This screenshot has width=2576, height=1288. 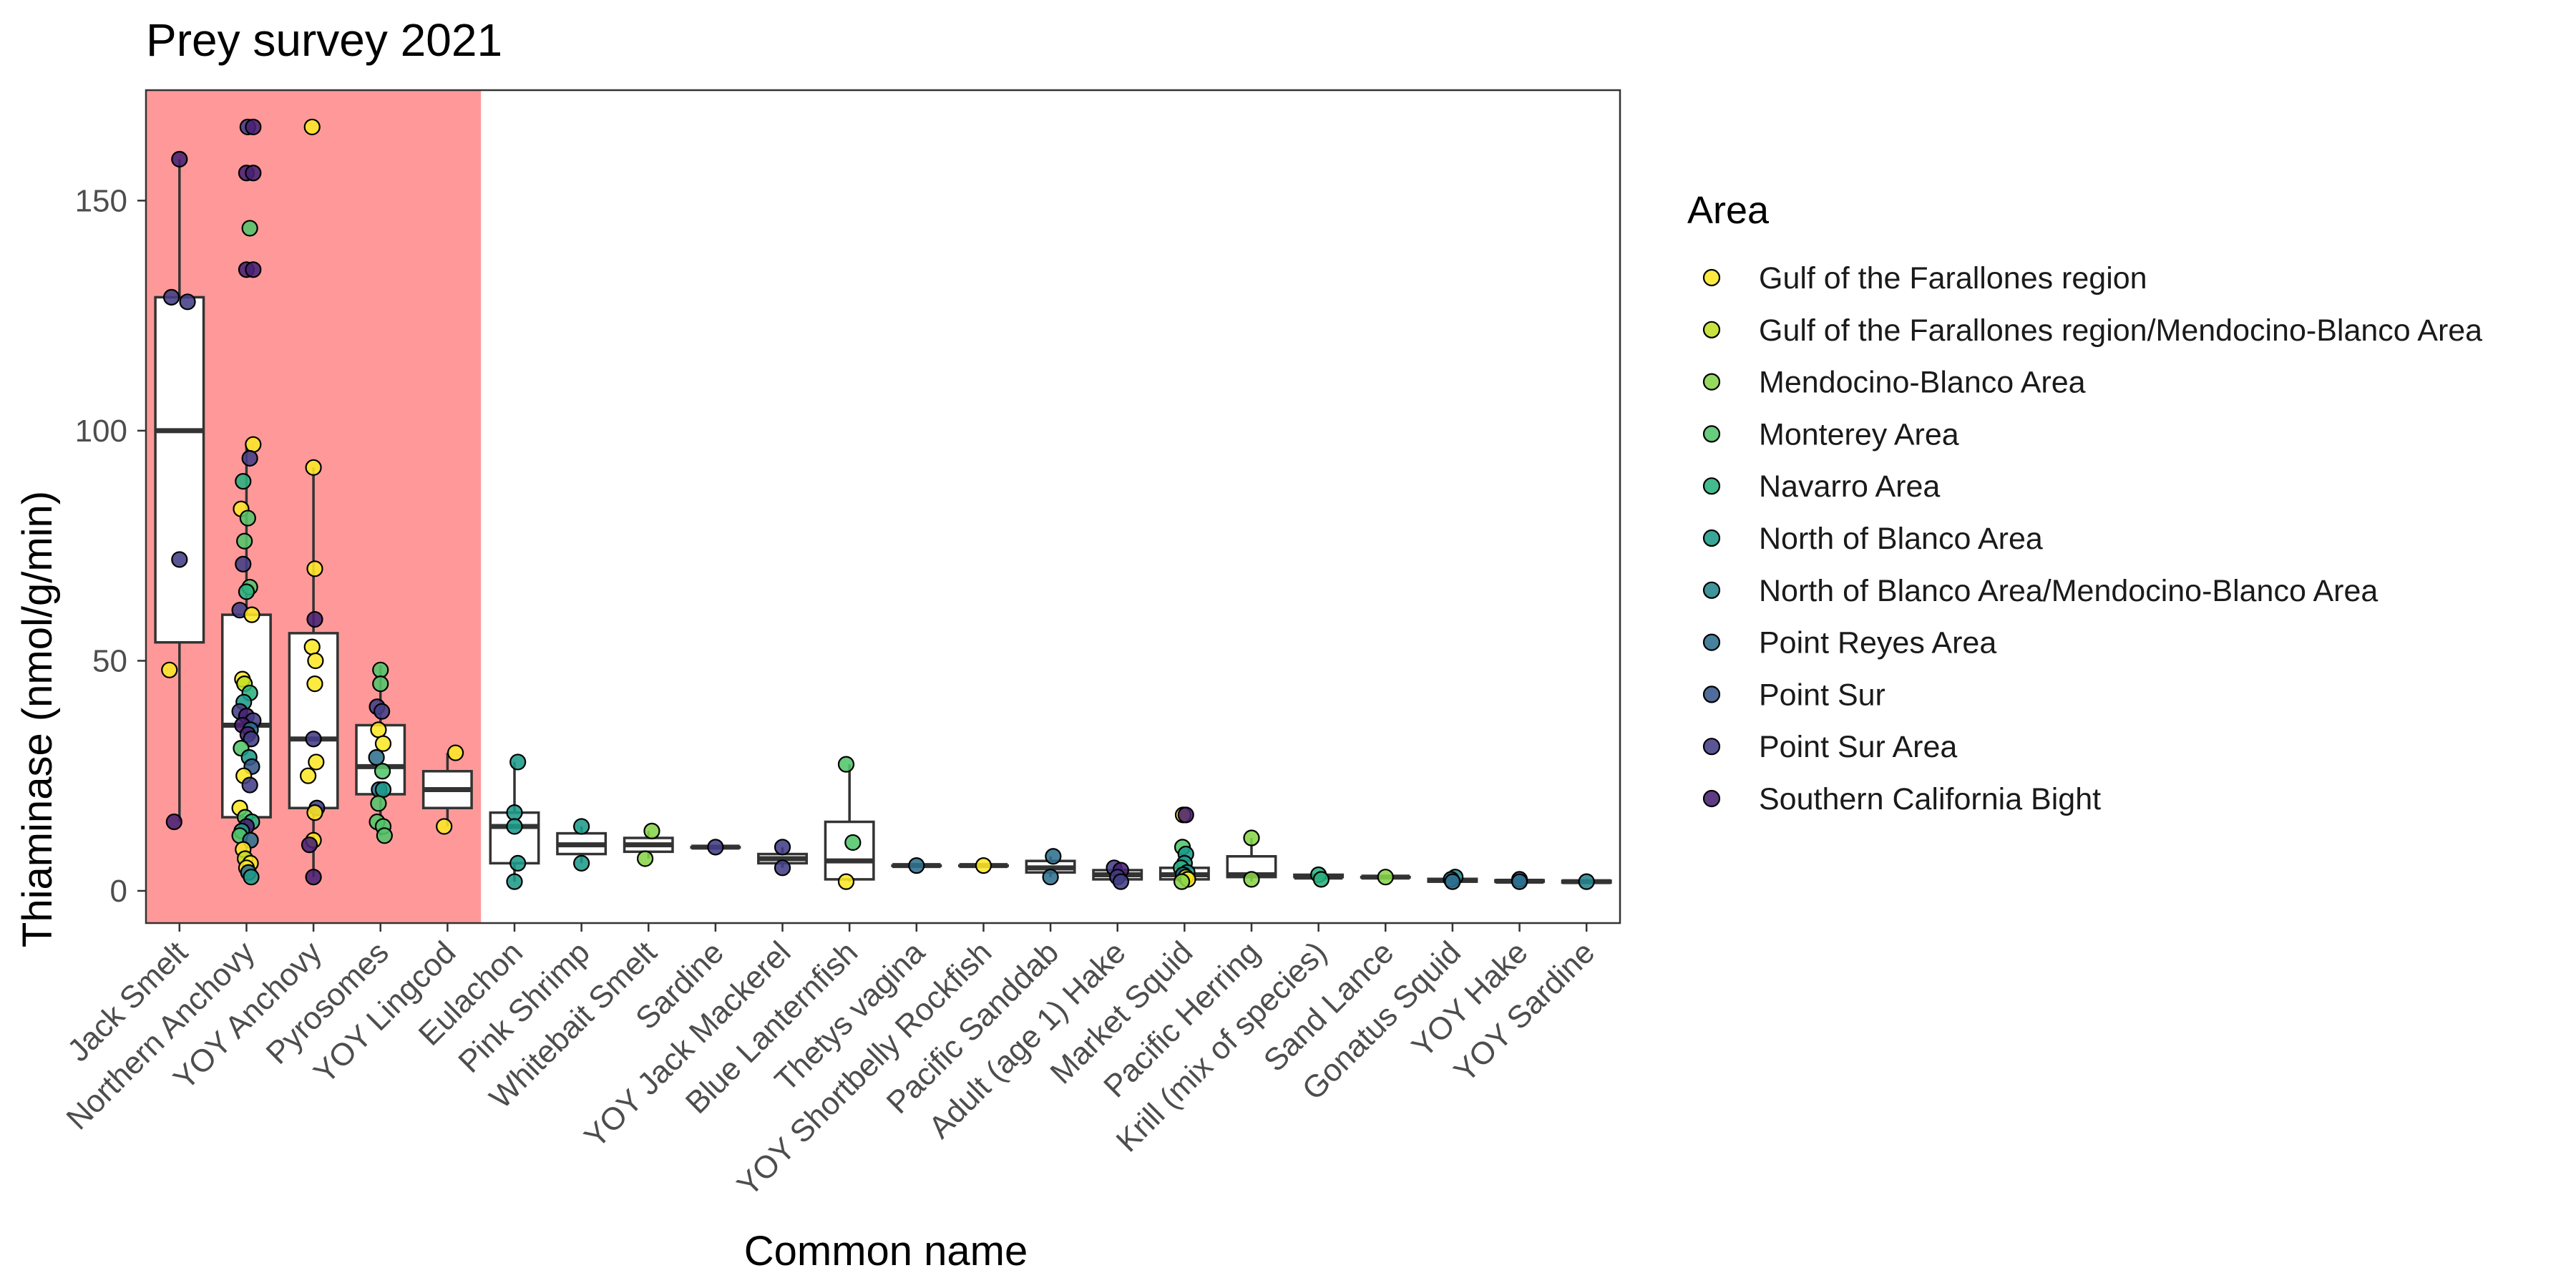 I want to click on y-tick-label-100: 100, so click(x=101, y=431).